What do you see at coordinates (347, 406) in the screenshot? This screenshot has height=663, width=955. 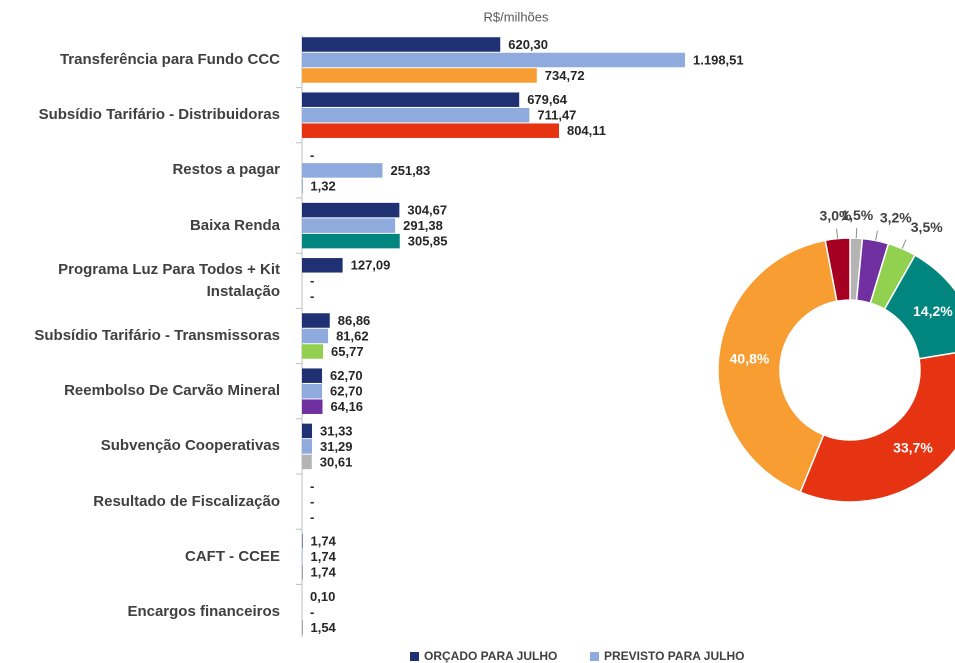 I see `value-label: 64,16` at bounding box center [347, 406].